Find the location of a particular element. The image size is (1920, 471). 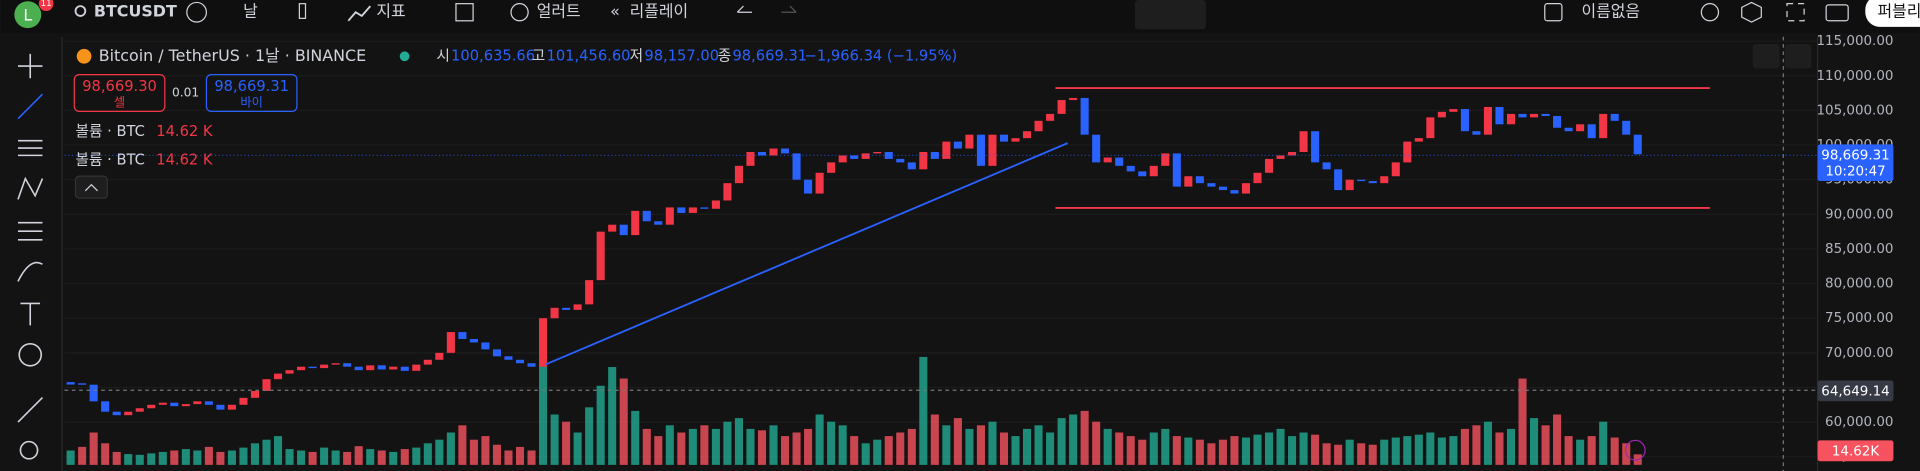

zoom-tool is located at coordinates (29, 450).